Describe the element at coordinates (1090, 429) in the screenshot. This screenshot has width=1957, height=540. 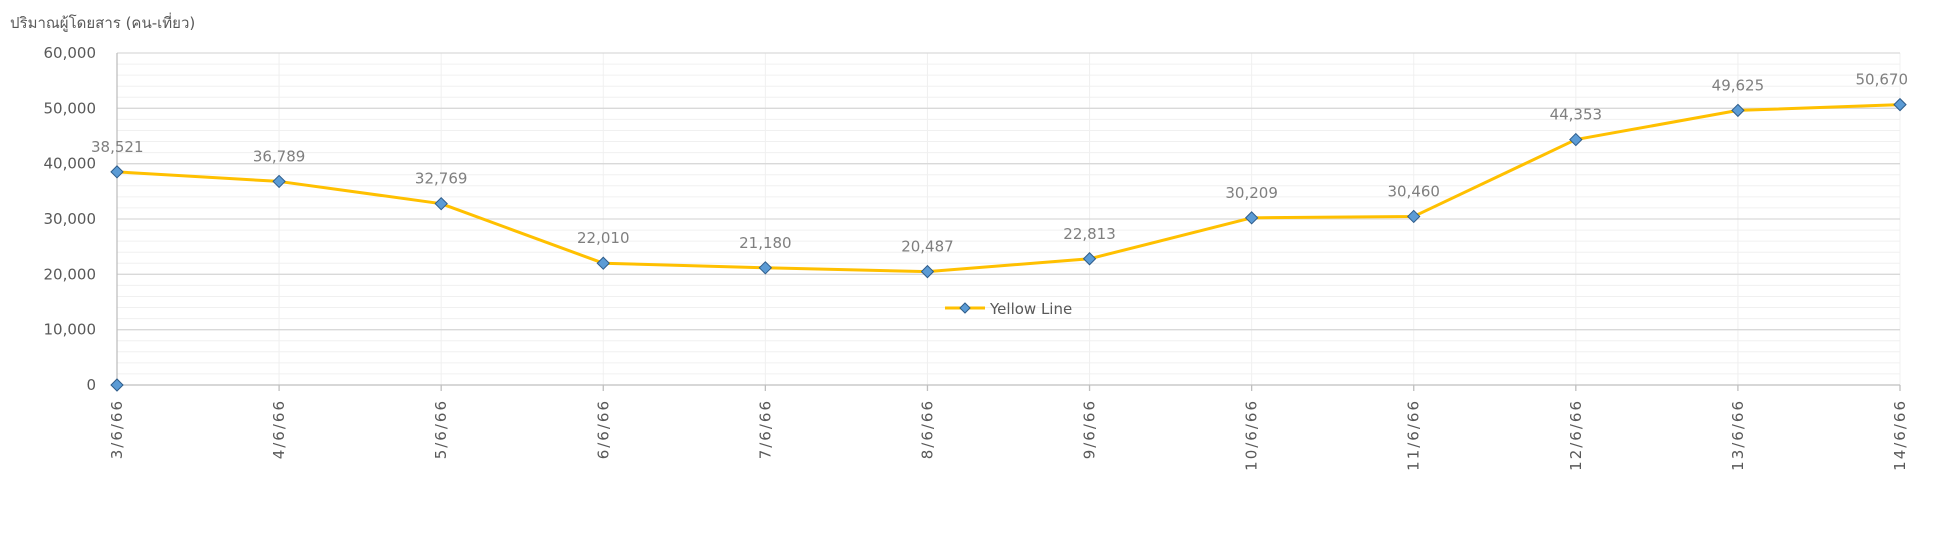
I see `x-tick-label: 9/6/66` at that location.